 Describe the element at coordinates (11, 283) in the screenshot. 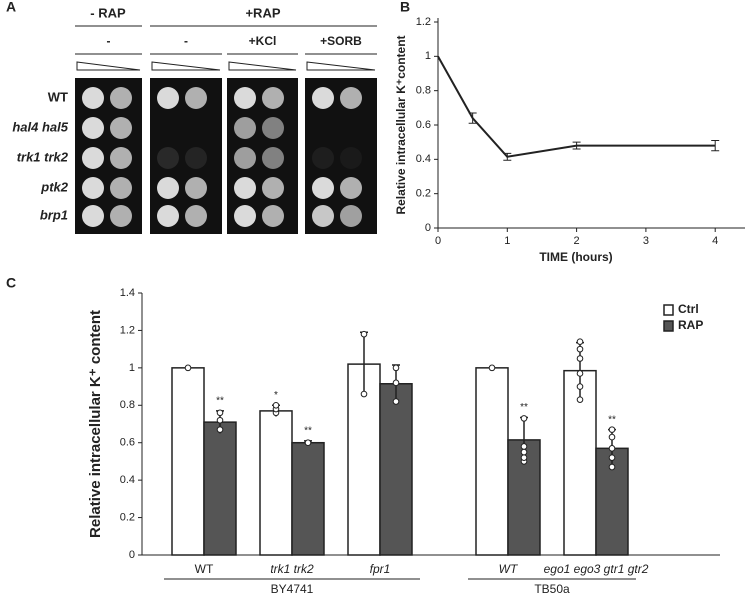

I see `panel-letter: C` at that location.